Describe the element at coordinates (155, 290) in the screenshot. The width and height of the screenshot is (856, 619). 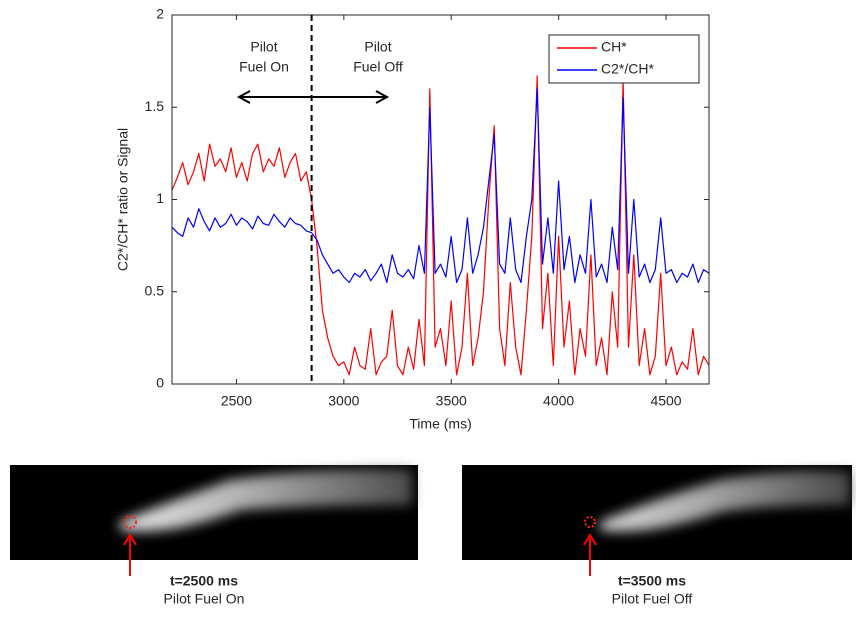
I see `y-tick-label: 0.5` at that location.